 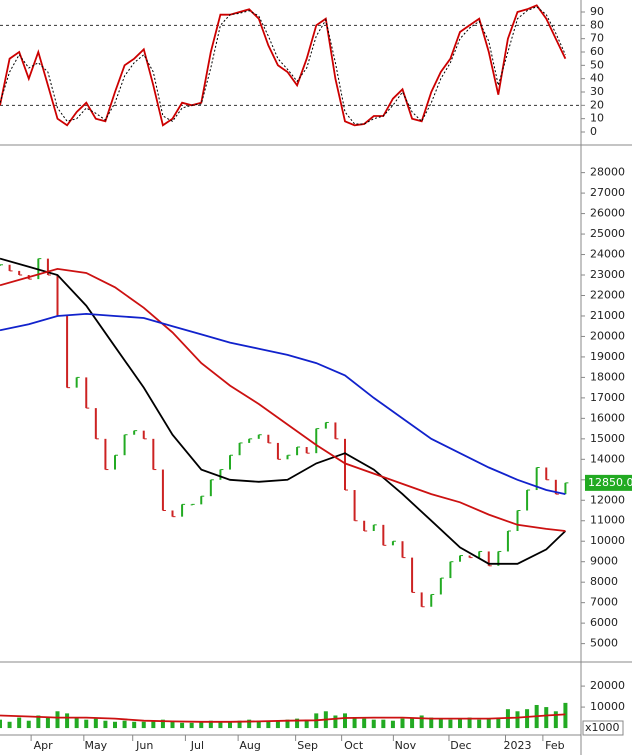 What do you see at coordinates (597, 118) in the screenshot?
I see `y-tick-label: 10` at bounding box center [597, 118].